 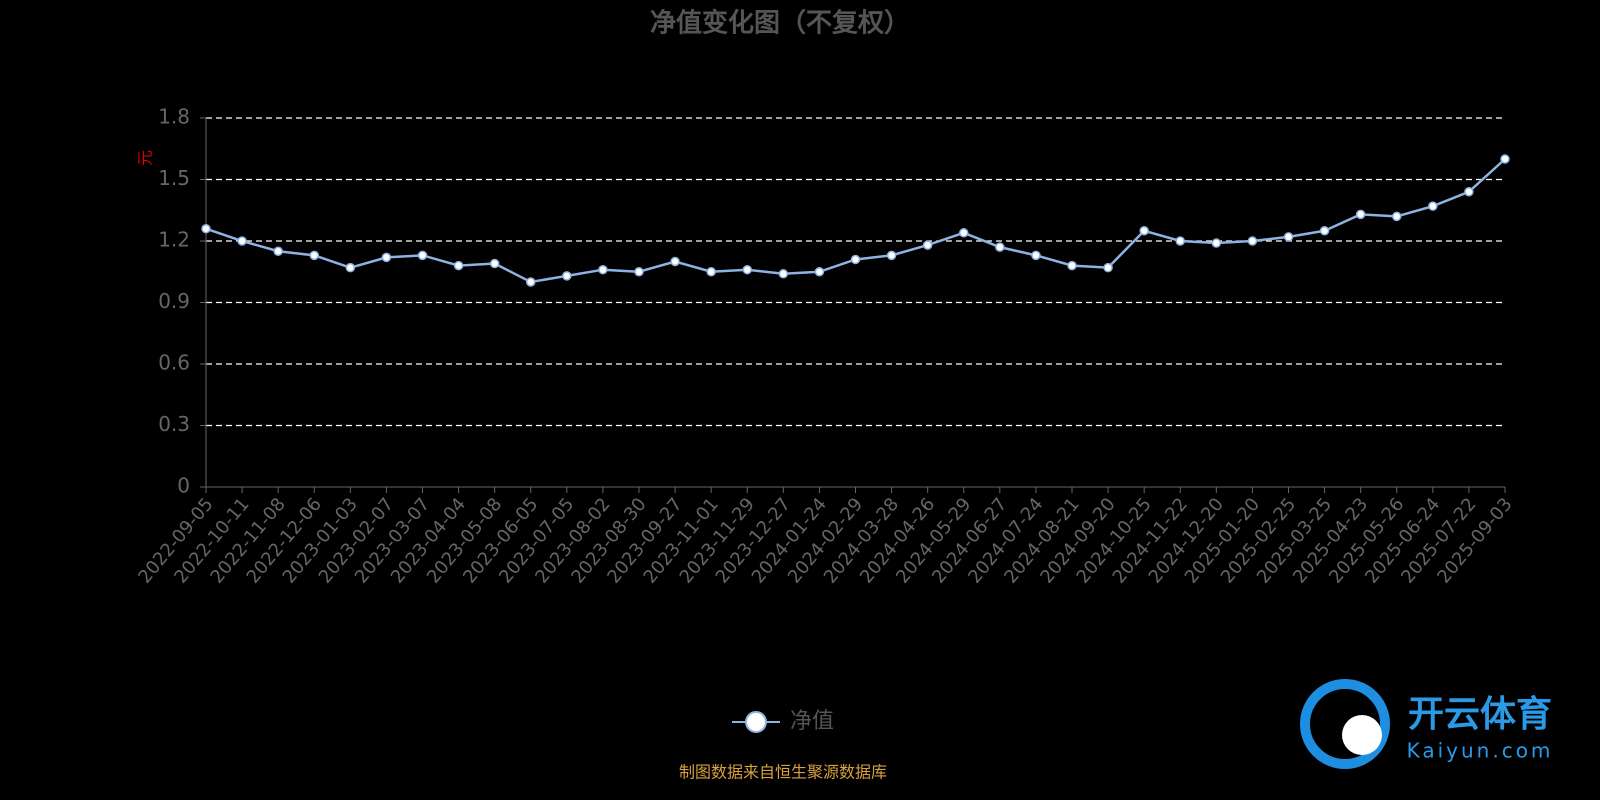 I want to click on y-tick-label: 1.5, so click(x=174, y=178).